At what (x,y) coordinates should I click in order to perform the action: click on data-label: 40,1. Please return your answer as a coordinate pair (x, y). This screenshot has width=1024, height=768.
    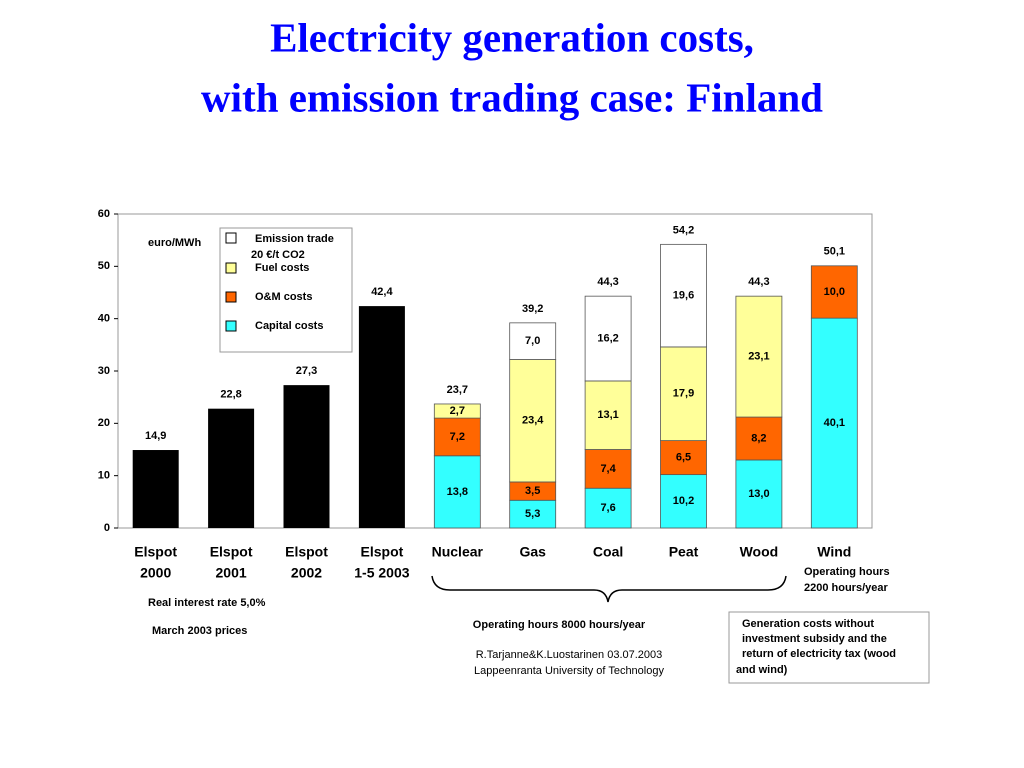
    Looking at the image, I should click on (834, 423).